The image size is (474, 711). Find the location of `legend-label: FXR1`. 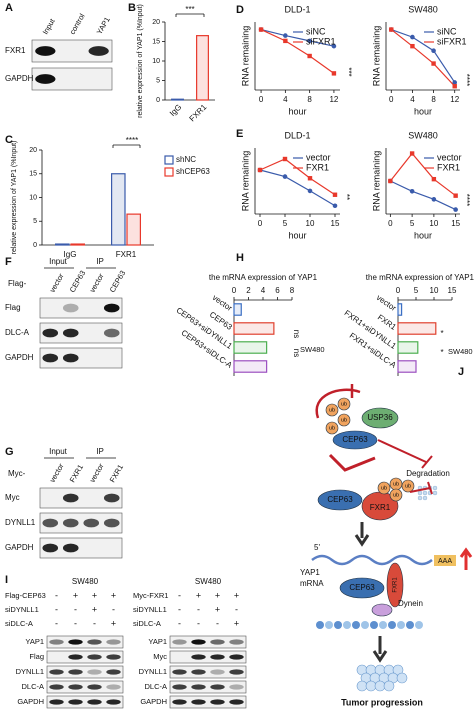

legend-label: FXR1 is located at coordinates (448, 167).